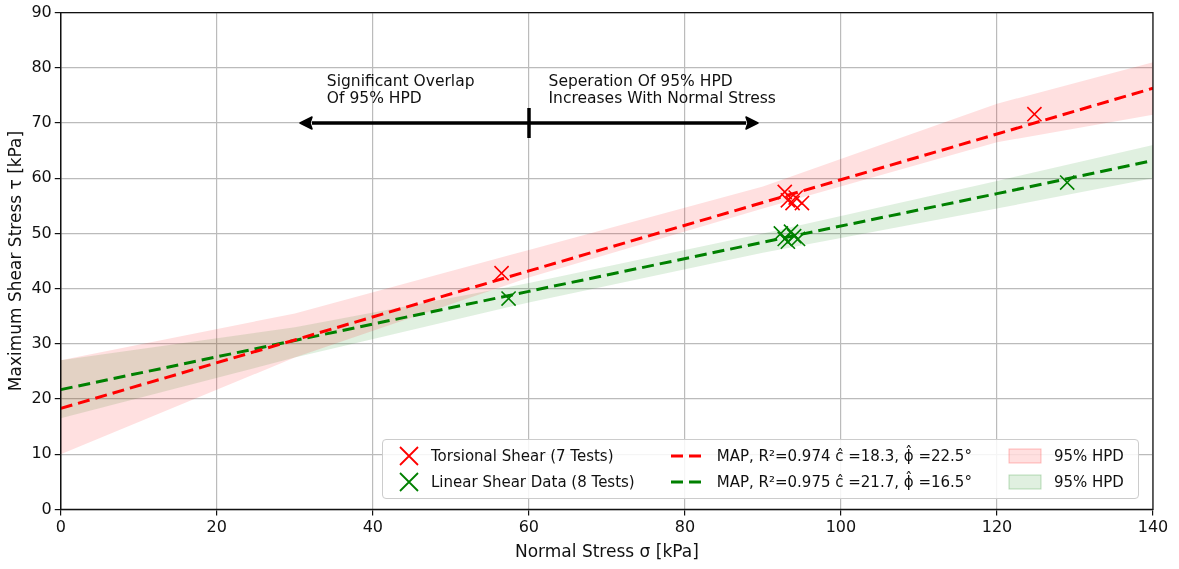  I want to click on y-tick-label: 20, so click(41, 398).